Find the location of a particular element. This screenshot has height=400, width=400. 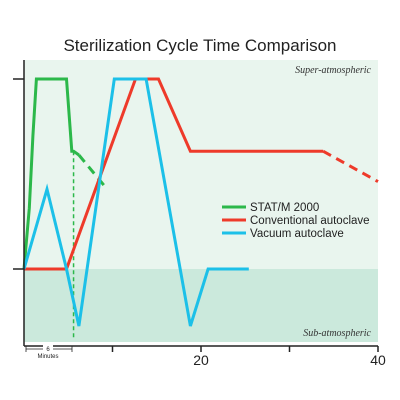

legend-label-stat-m-2000: STAT/M 2000 is located at coordinates (284, 208).